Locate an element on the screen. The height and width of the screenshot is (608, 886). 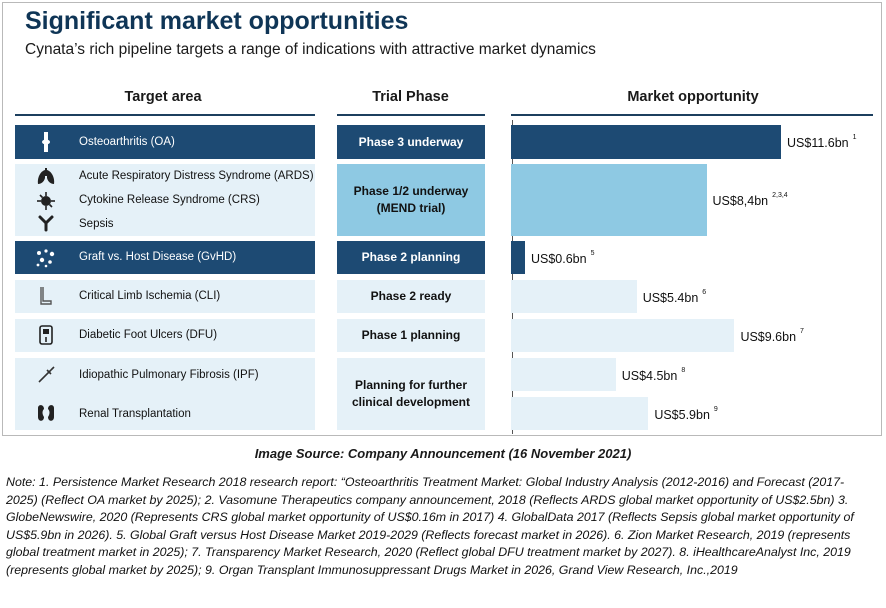
footnote-ref: 6 is located at coordinates (704, 292).